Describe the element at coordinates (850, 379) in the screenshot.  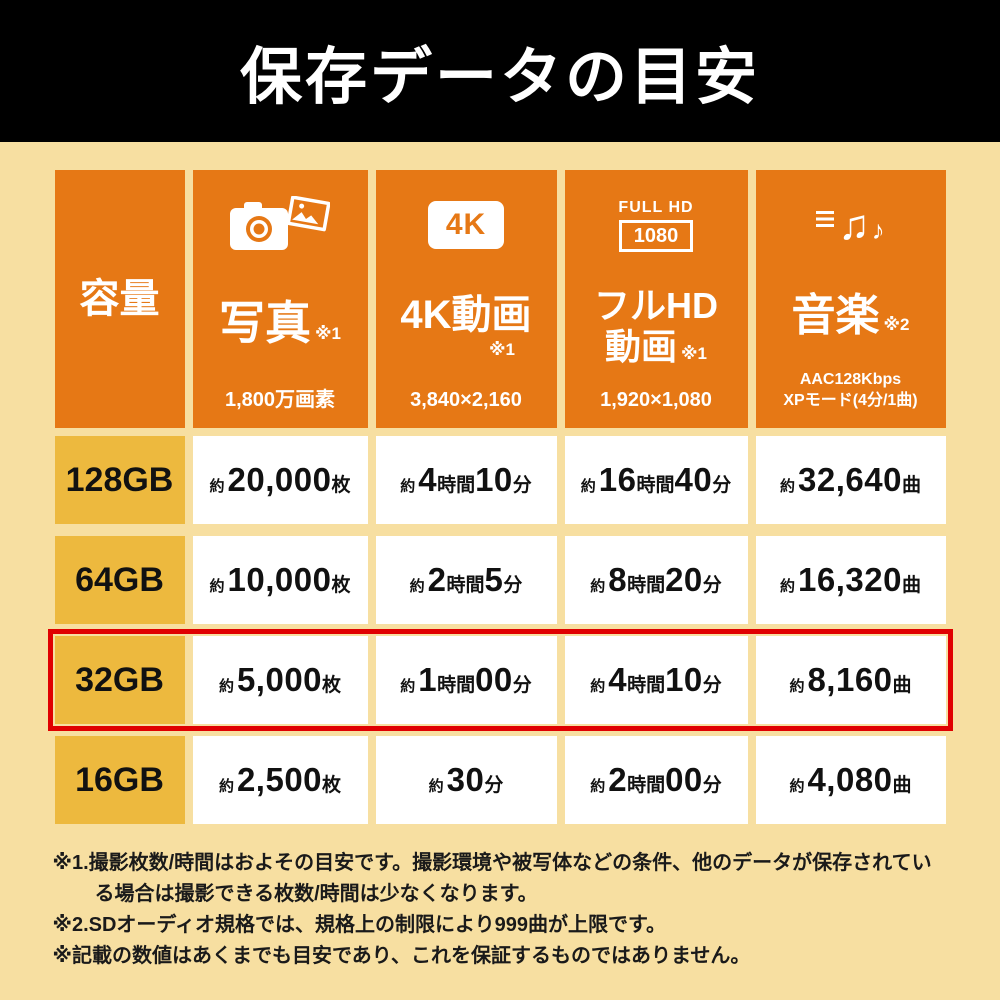
I see `header-music-spec-line1: AAC128Kbps` at that location.